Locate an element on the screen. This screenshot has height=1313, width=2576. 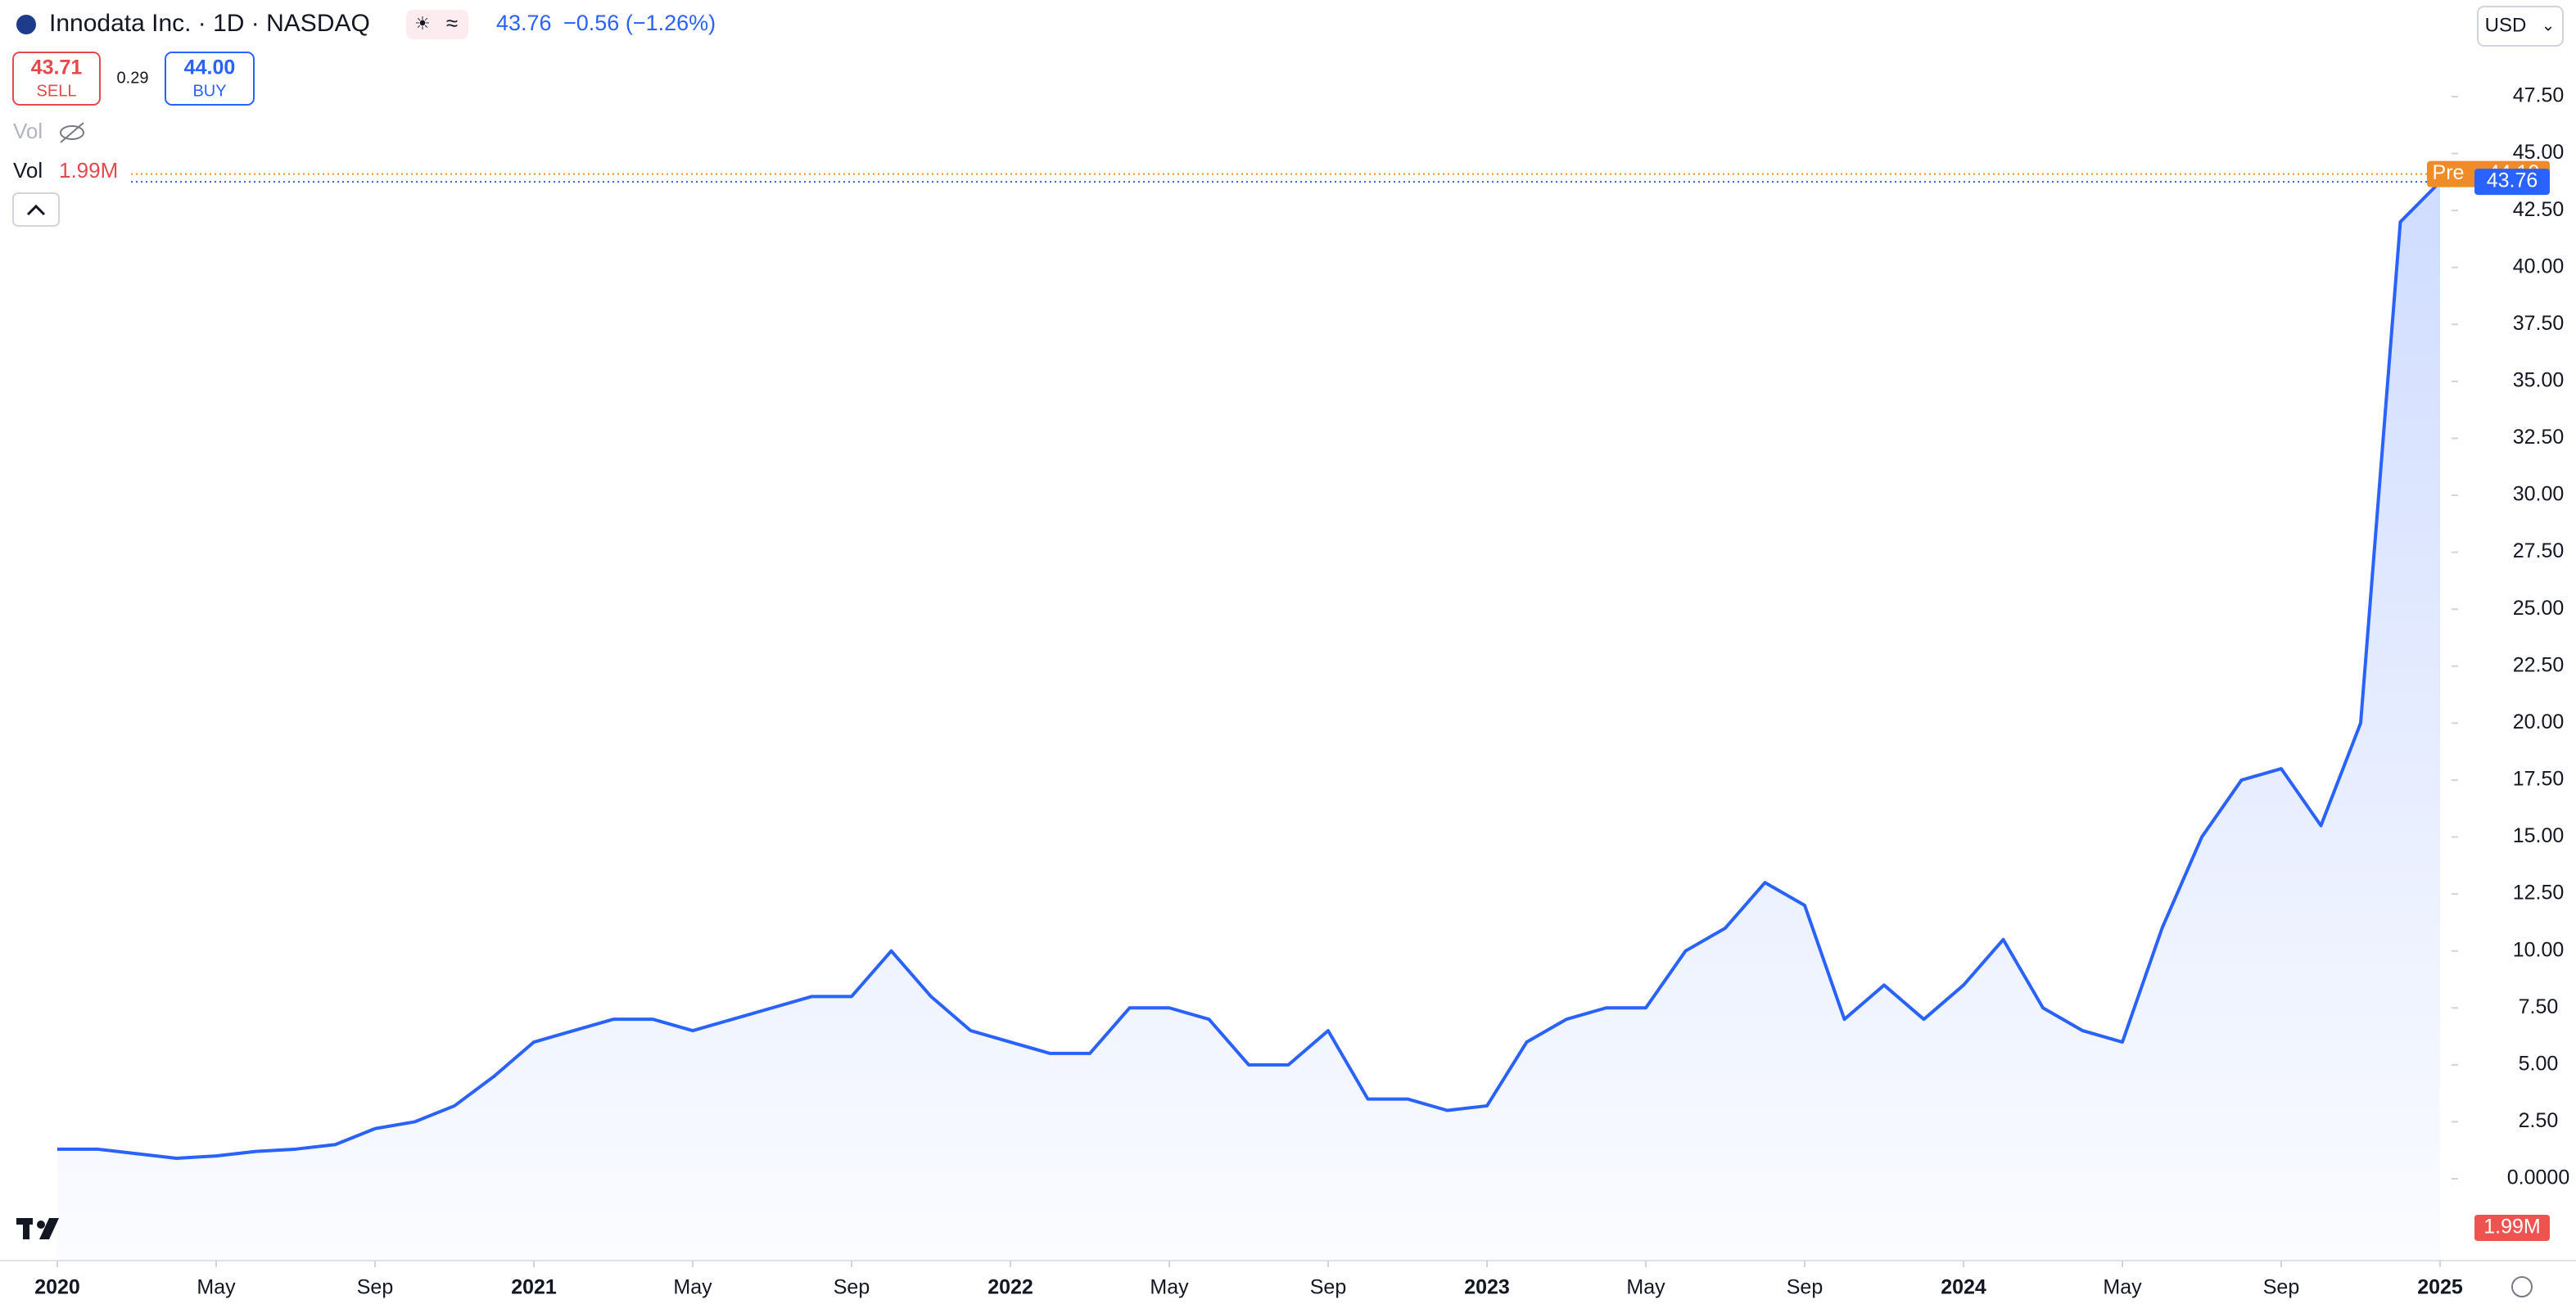
y-tick-label: 30.00 is located at coordinates (2539, 495).